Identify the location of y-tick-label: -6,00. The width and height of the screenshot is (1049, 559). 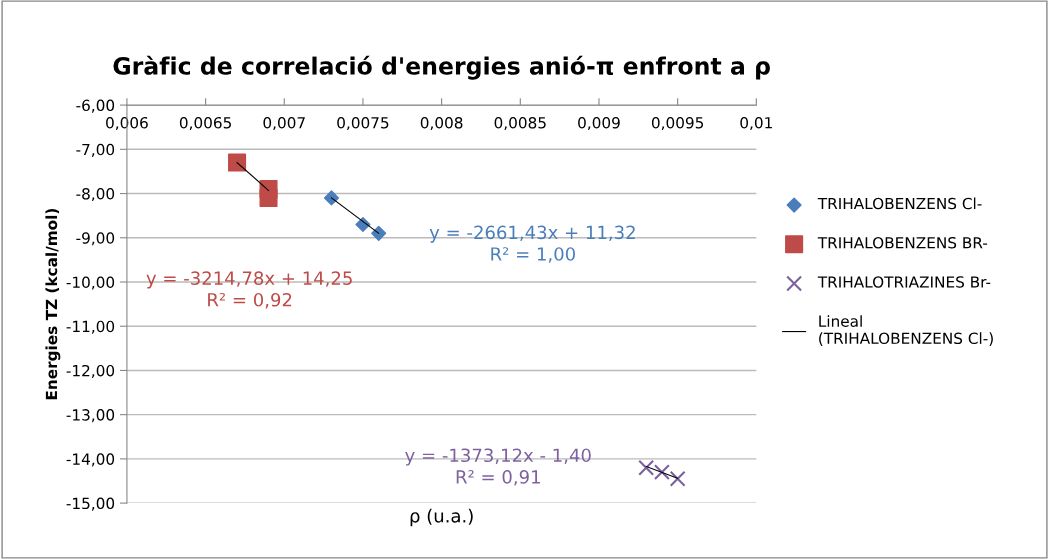
(95, 106).